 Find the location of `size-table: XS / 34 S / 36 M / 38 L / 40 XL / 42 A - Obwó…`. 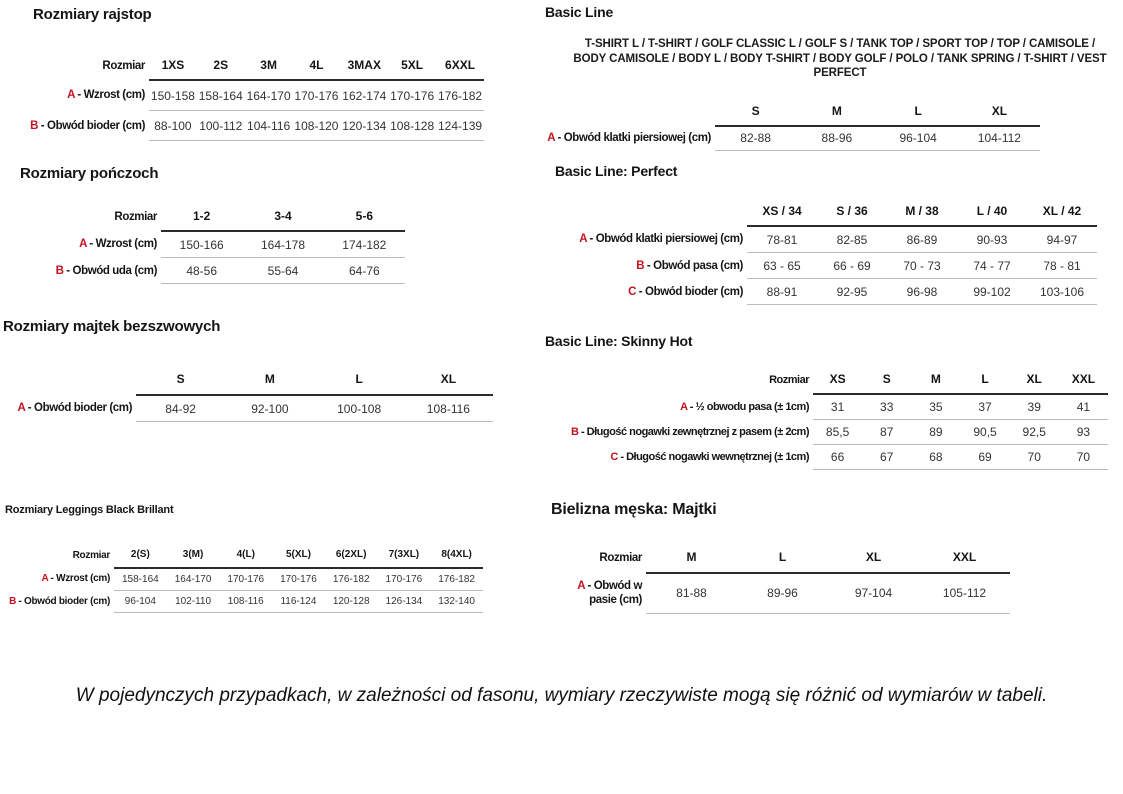

size-table: XS / 34 S / 36 M / 38 L / 40 XL / 42 A - Obwó… is located at coordinates (813, 252).